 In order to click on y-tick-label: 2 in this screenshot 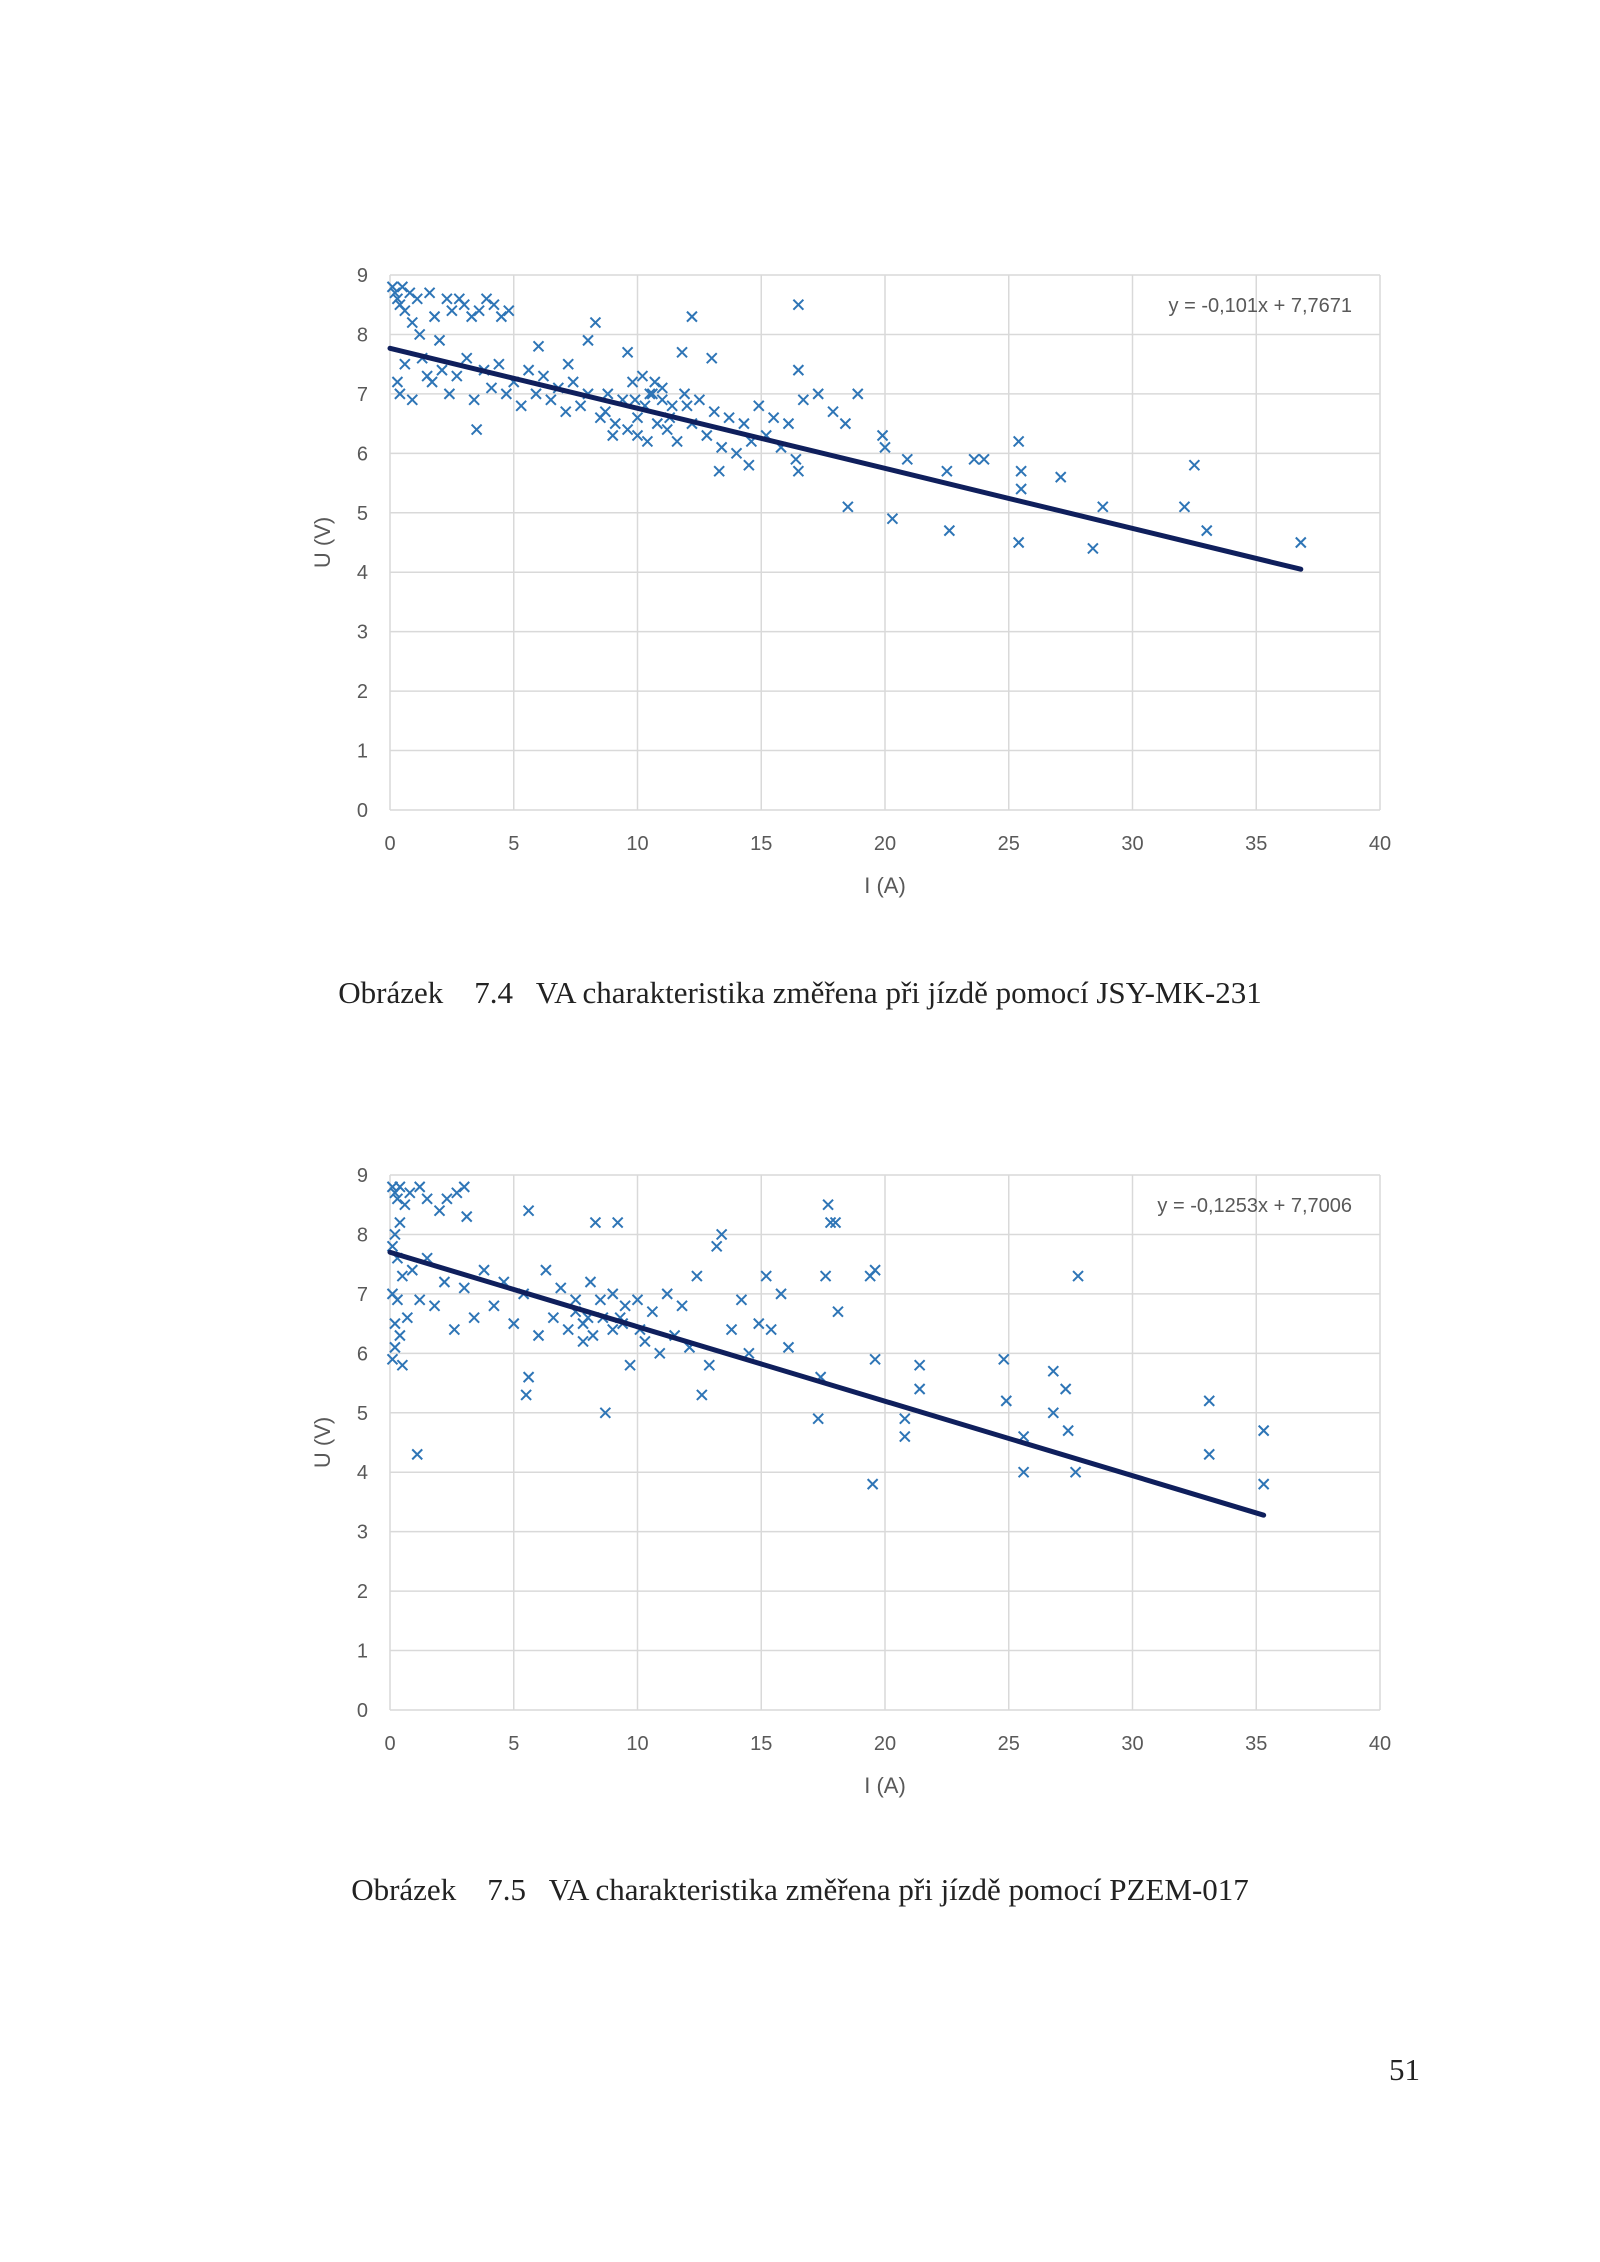, I will do `click(362, 692)`.